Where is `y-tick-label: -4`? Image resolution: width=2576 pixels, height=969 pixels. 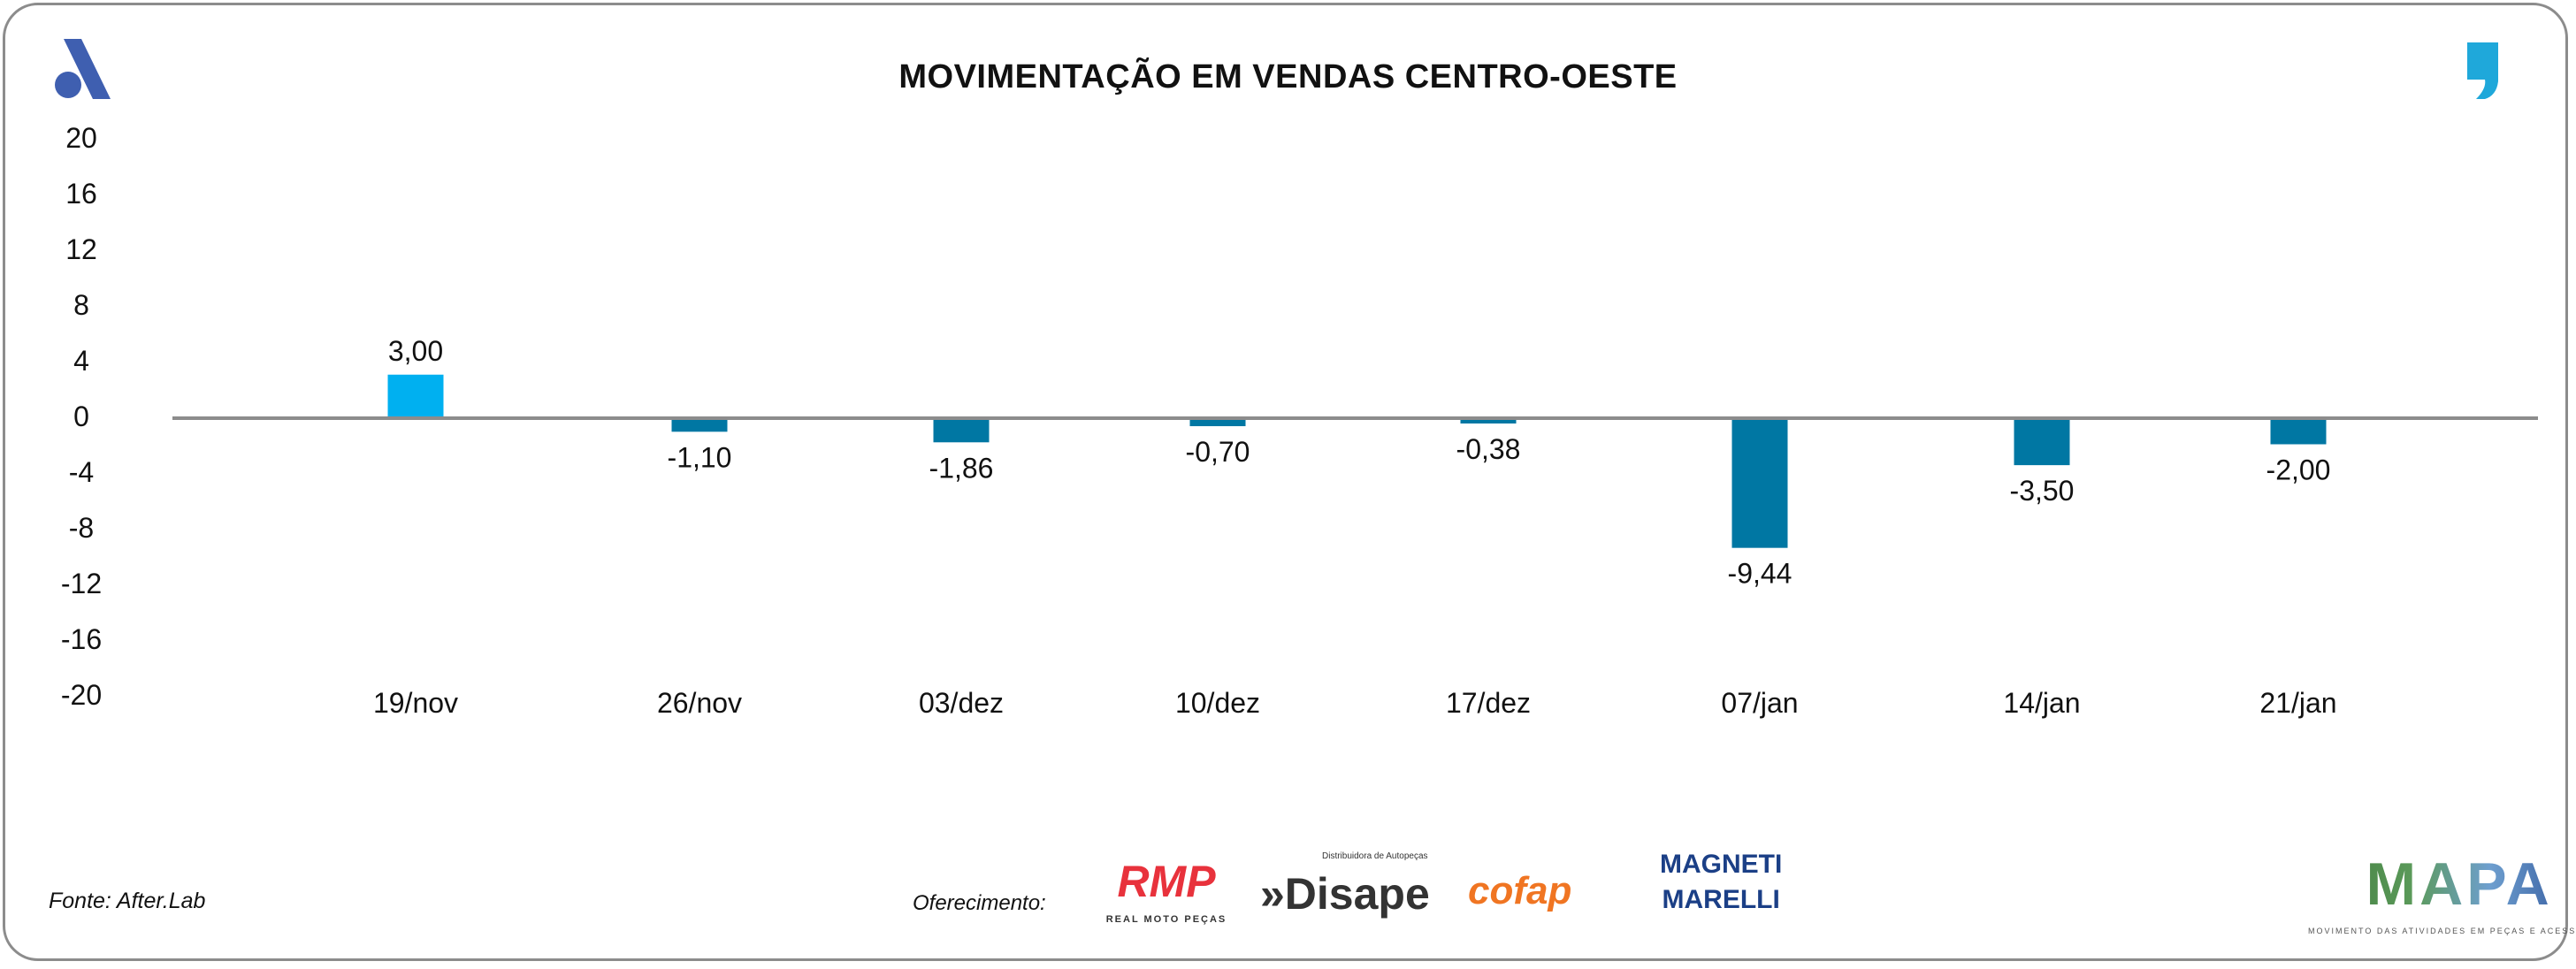
y-tick-label: -4 is located at coordinates (82, 472).